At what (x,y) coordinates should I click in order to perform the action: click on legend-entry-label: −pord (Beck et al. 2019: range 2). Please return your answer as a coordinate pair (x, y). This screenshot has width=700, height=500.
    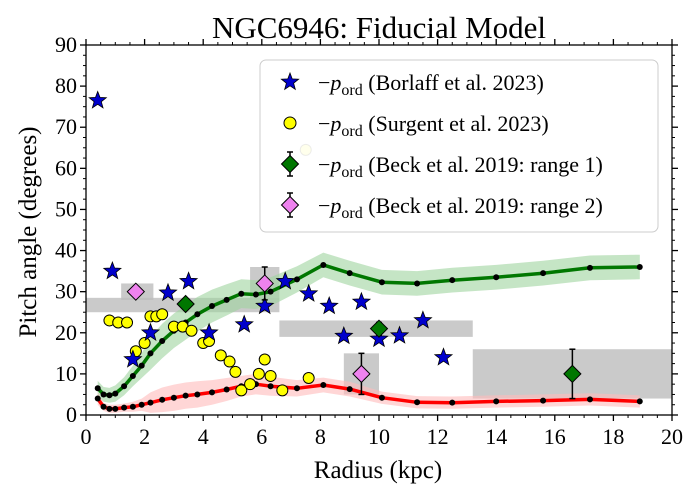
    Looking at the image, I should click on (460, 207).